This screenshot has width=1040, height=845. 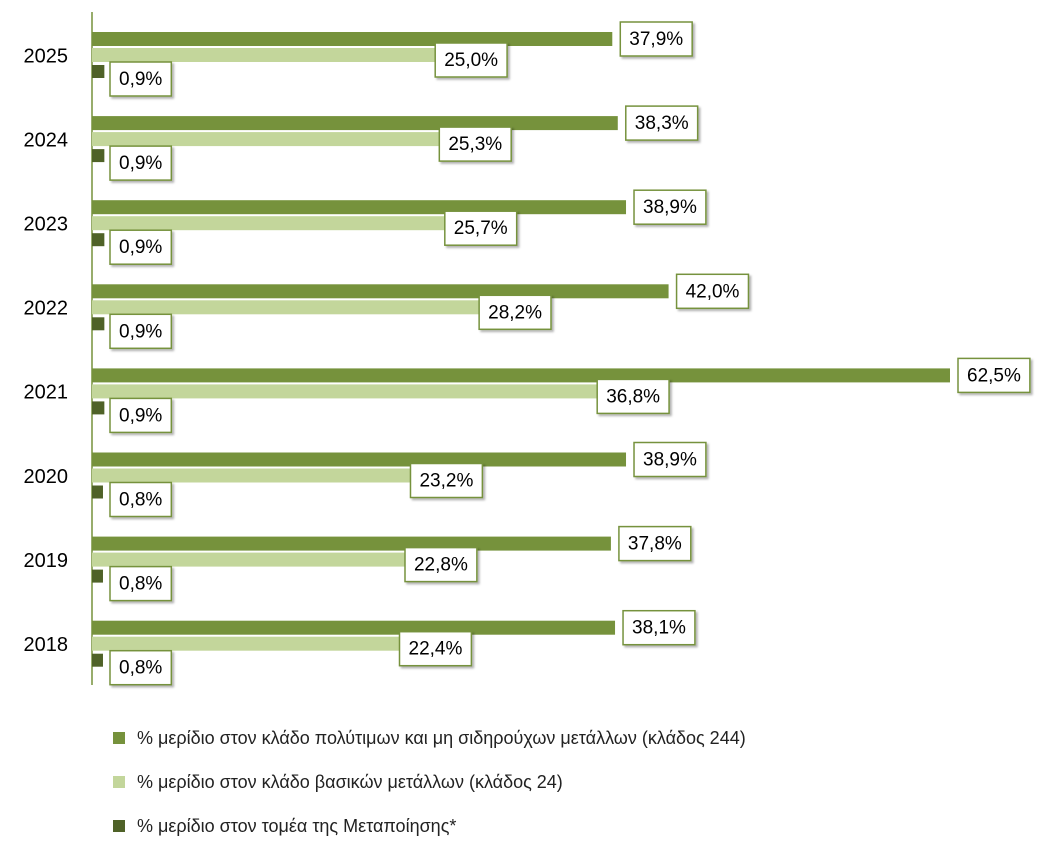 I want to click on legend-label: % μερίδιο στον τομέα της Μεταποίησης*, so click(x=296, y=826).